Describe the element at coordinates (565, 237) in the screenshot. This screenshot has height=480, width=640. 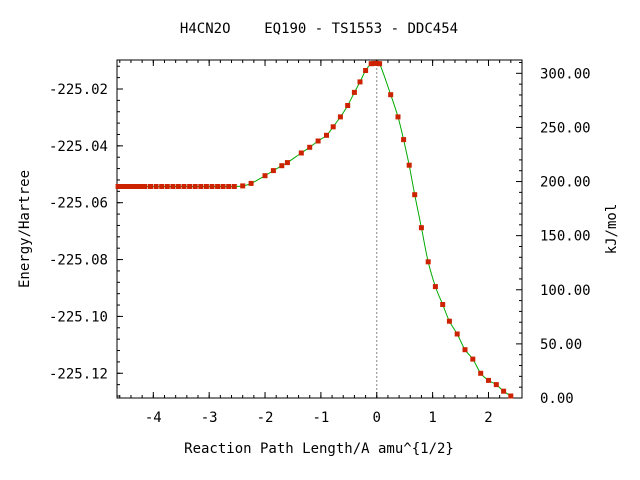
I see `y2-tick-label: 150.00` at that location.